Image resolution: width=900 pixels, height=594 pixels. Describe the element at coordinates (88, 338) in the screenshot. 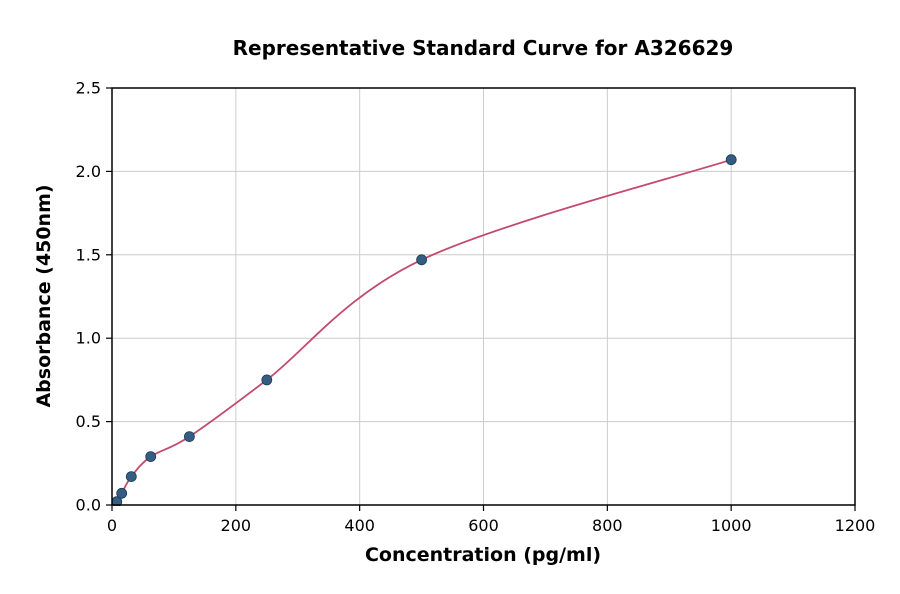

I see `y-tick-label: 1.0` at that location.